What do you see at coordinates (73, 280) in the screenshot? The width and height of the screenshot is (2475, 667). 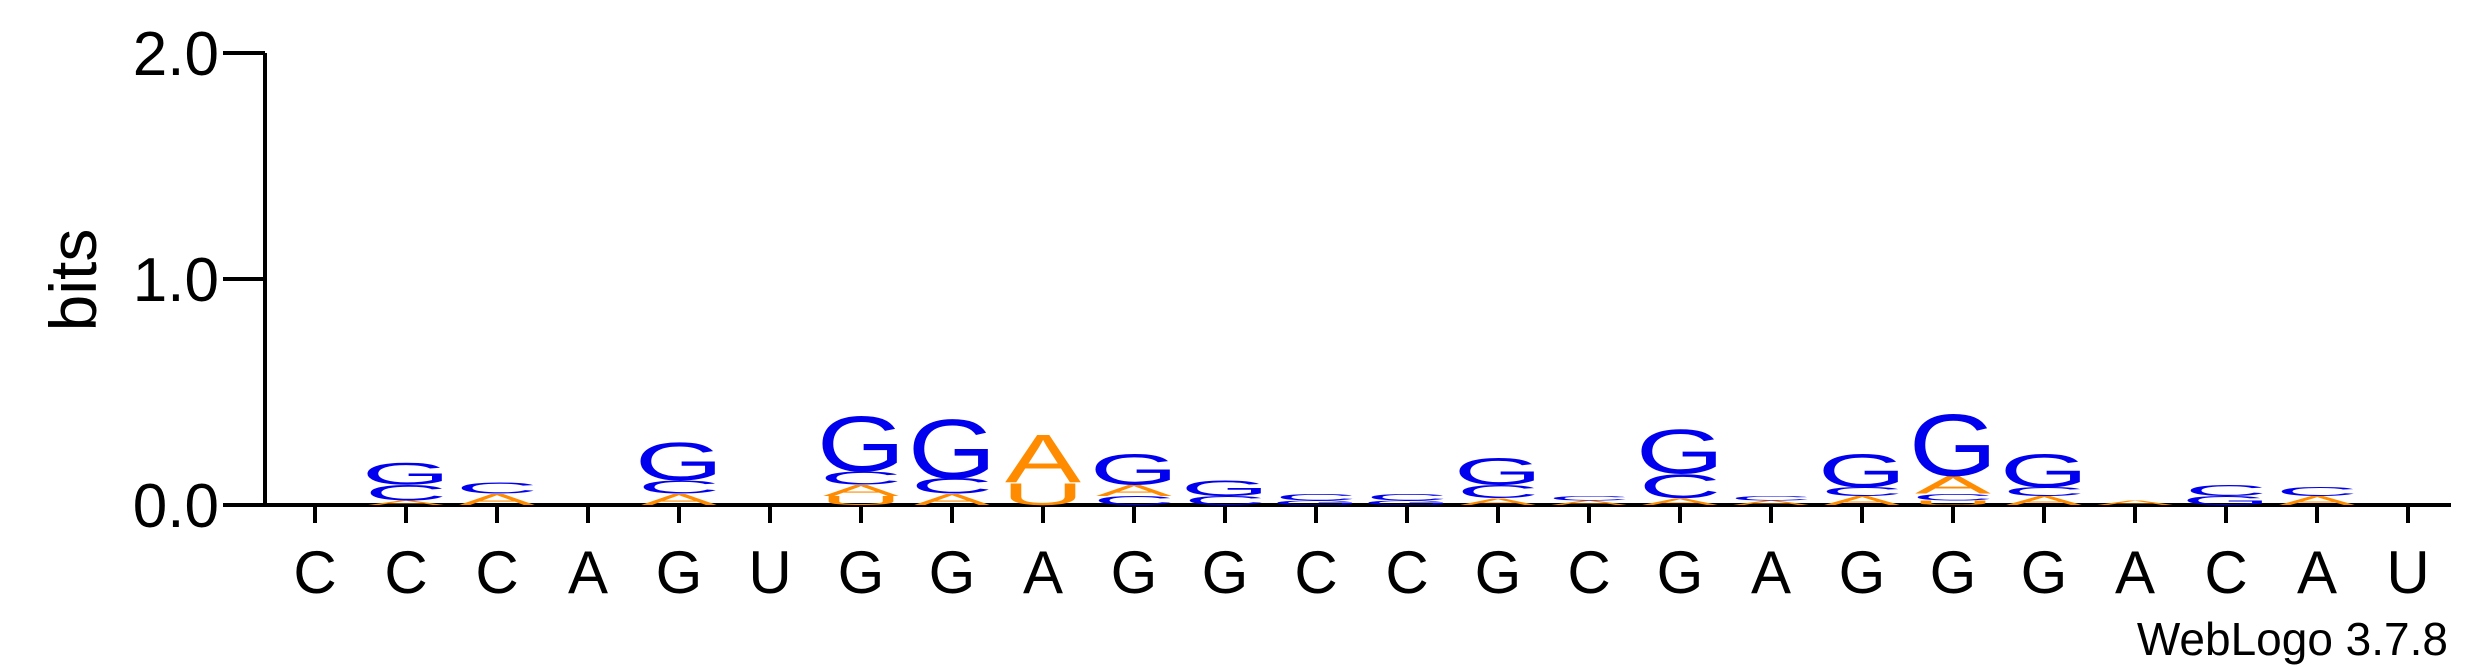 I see `y-axis-label: bits` at bounding box center [73, 280].